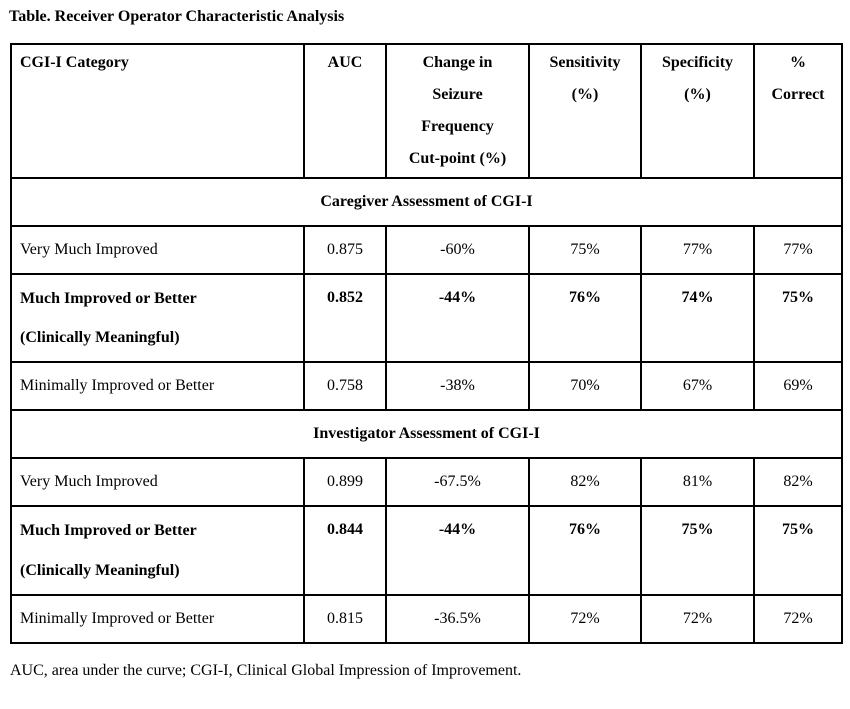  Describe the element at coordinates (457, 386) in the screenshot. I see `cell-cutpoint: -38%` at that location.